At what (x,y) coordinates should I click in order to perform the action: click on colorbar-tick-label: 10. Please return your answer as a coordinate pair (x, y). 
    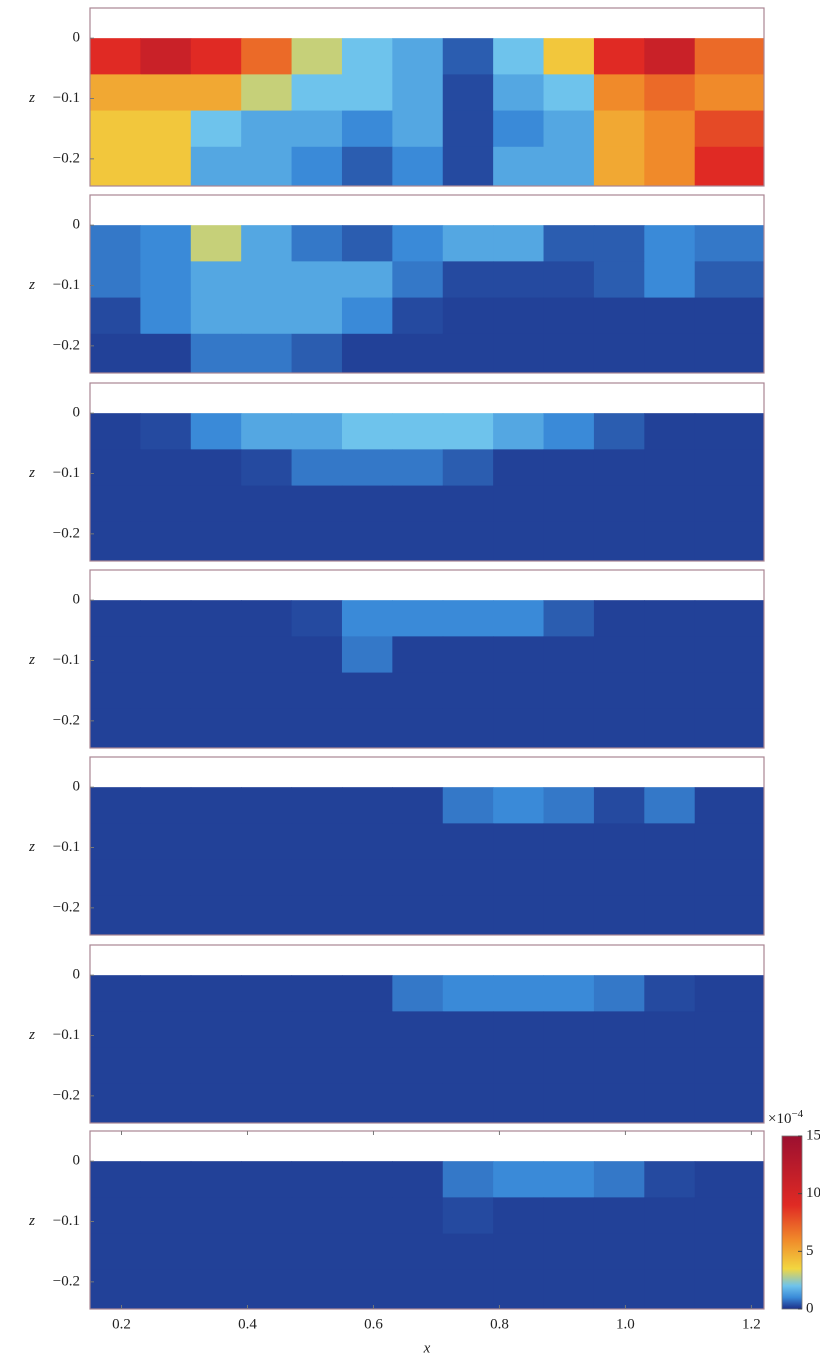
    Looking at the image, I should click on (813, 1193).